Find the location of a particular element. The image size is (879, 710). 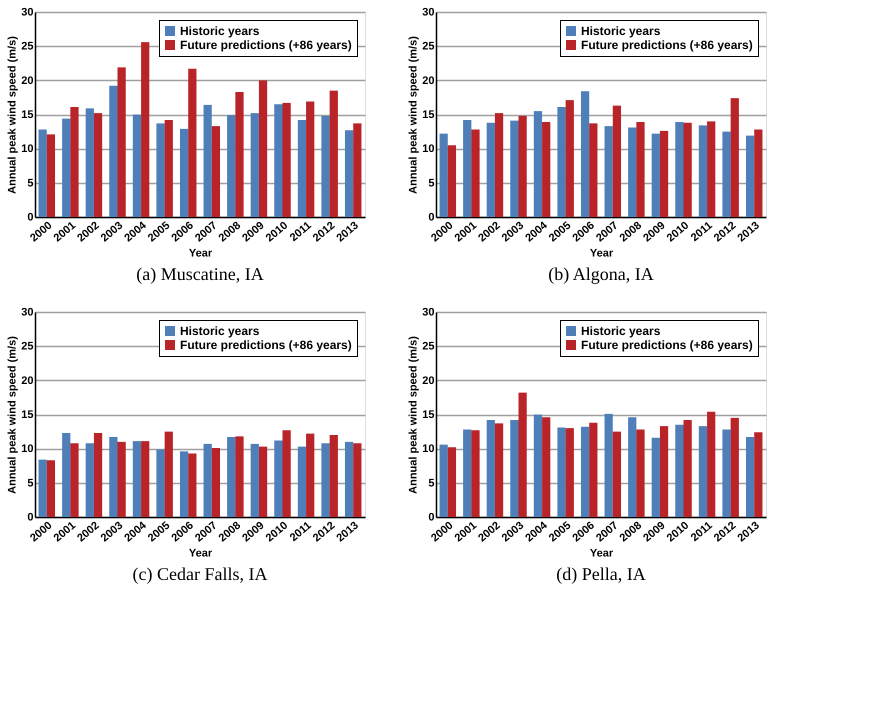

y-tick-label: 15 is located at coordinates (27, 415).